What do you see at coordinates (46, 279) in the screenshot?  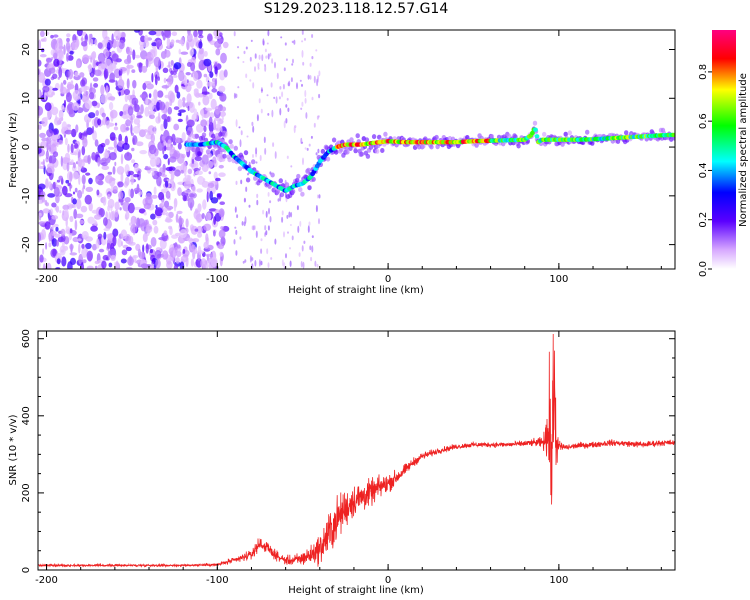 I see `x-tick-label: -200` at bounding box center [46, 279].